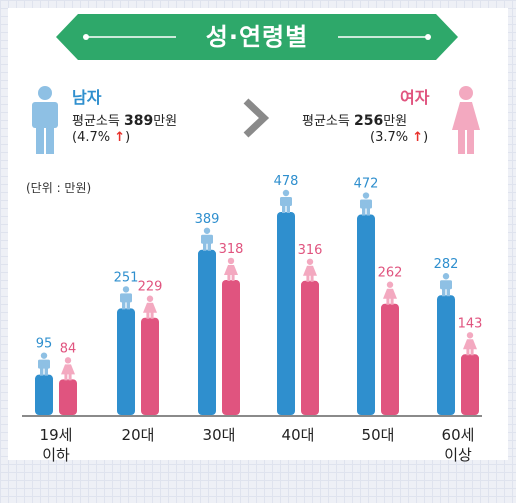 This screenshot has width=516, height=503. What do you see at coordinates (165, 121) in the screenshot?
I see `male-income-unit: 만원` at bounding box center [165, 121].